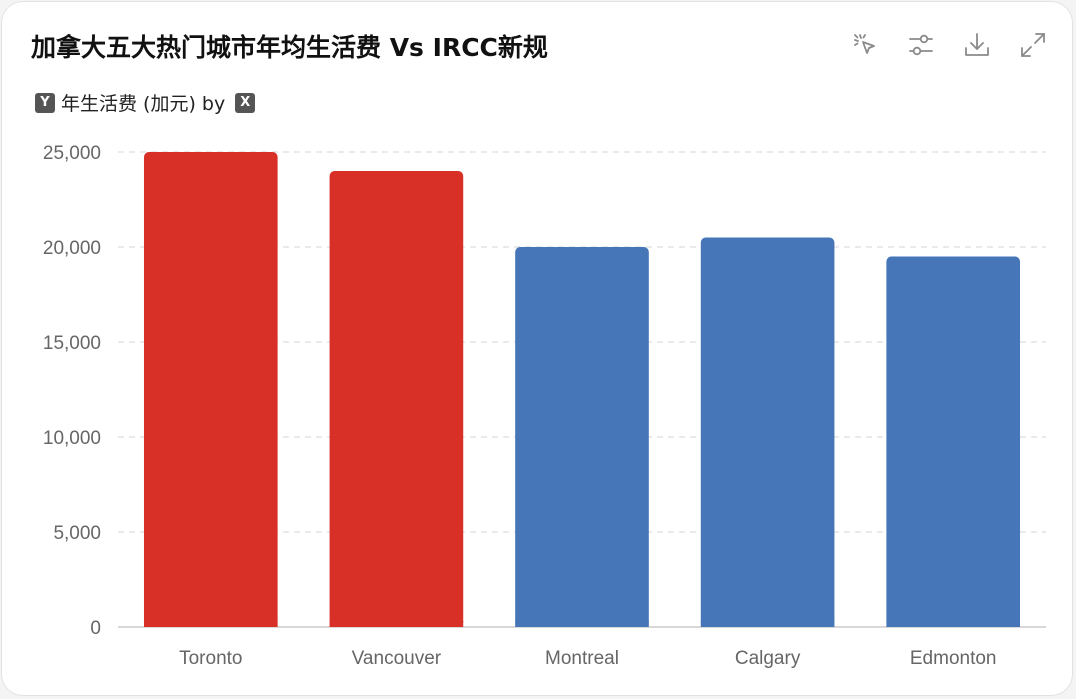 This screenshot has width=1076, height=699. I want to click on x-tick-label: Toronto, so click(210, 658).